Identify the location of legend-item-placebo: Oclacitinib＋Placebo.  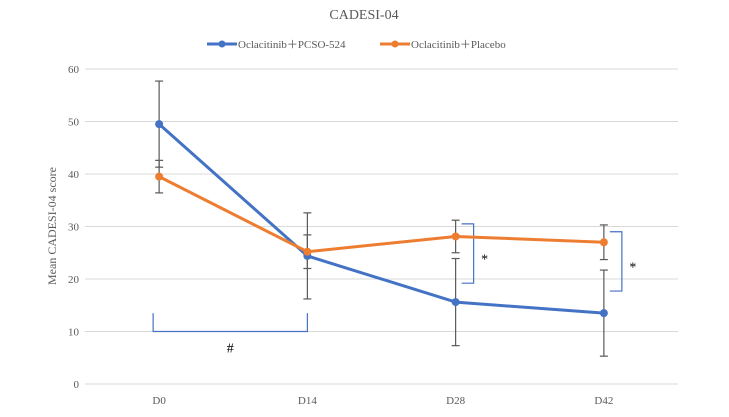
(443, 45).